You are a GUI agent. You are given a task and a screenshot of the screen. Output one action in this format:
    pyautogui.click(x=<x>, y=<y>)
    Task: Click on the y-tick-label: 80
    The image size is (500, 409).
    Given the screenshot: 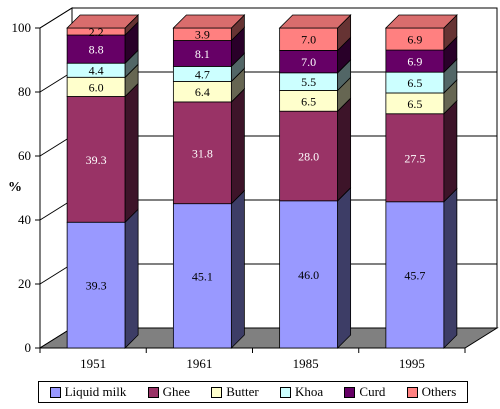 What is the action you would take?
    pyautogui.click(x=24, y=91)
    